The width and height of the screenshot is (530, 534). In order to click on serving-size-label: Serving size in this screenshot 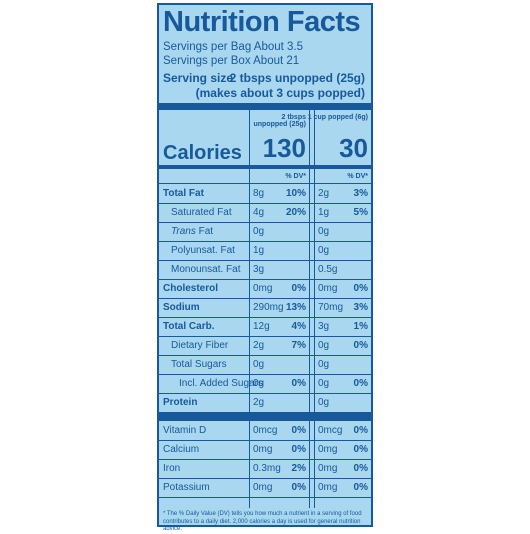, I will do `click(198, 78)`.